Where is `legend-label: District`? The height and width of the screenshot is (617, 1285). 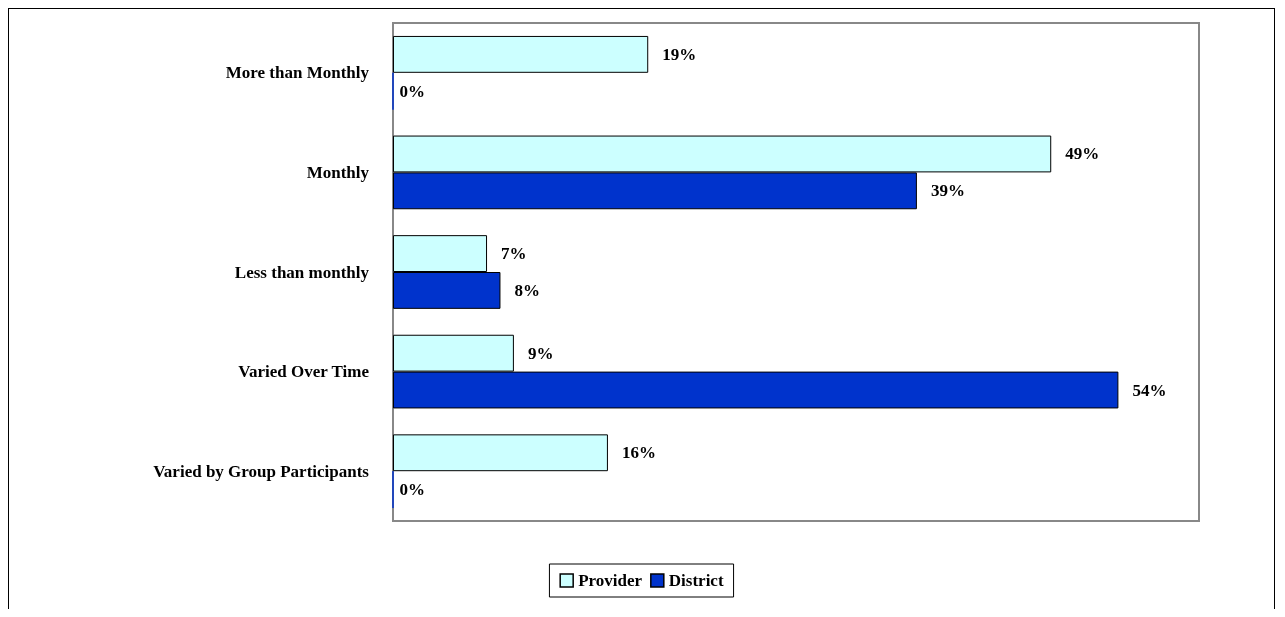 legend-label: District is located at coordinates (696, 580).